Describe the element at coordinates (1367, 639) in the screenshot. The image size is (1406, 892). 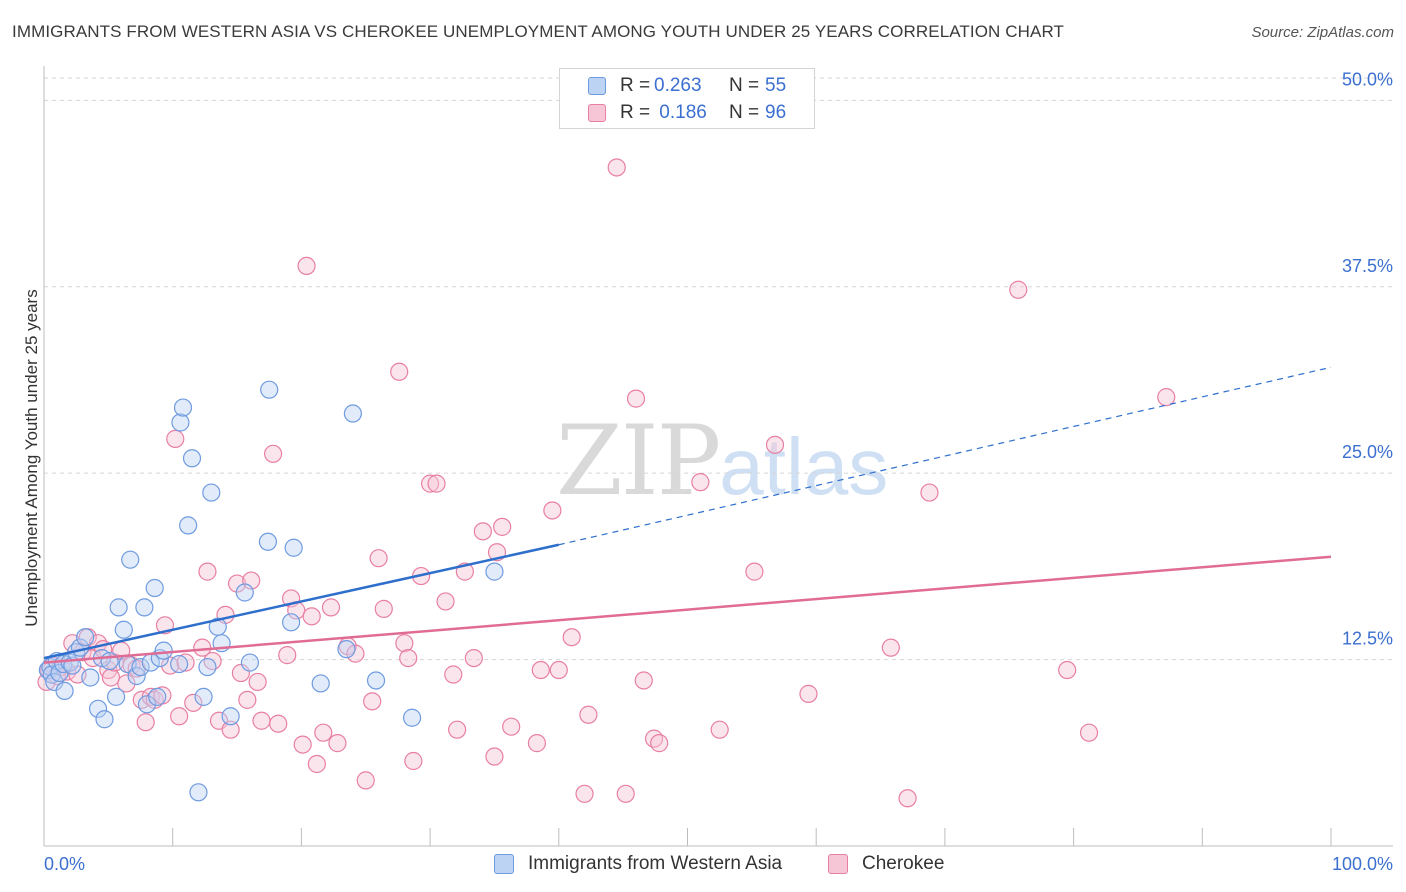
I see `y-tick-label: 12.5%` at that location.